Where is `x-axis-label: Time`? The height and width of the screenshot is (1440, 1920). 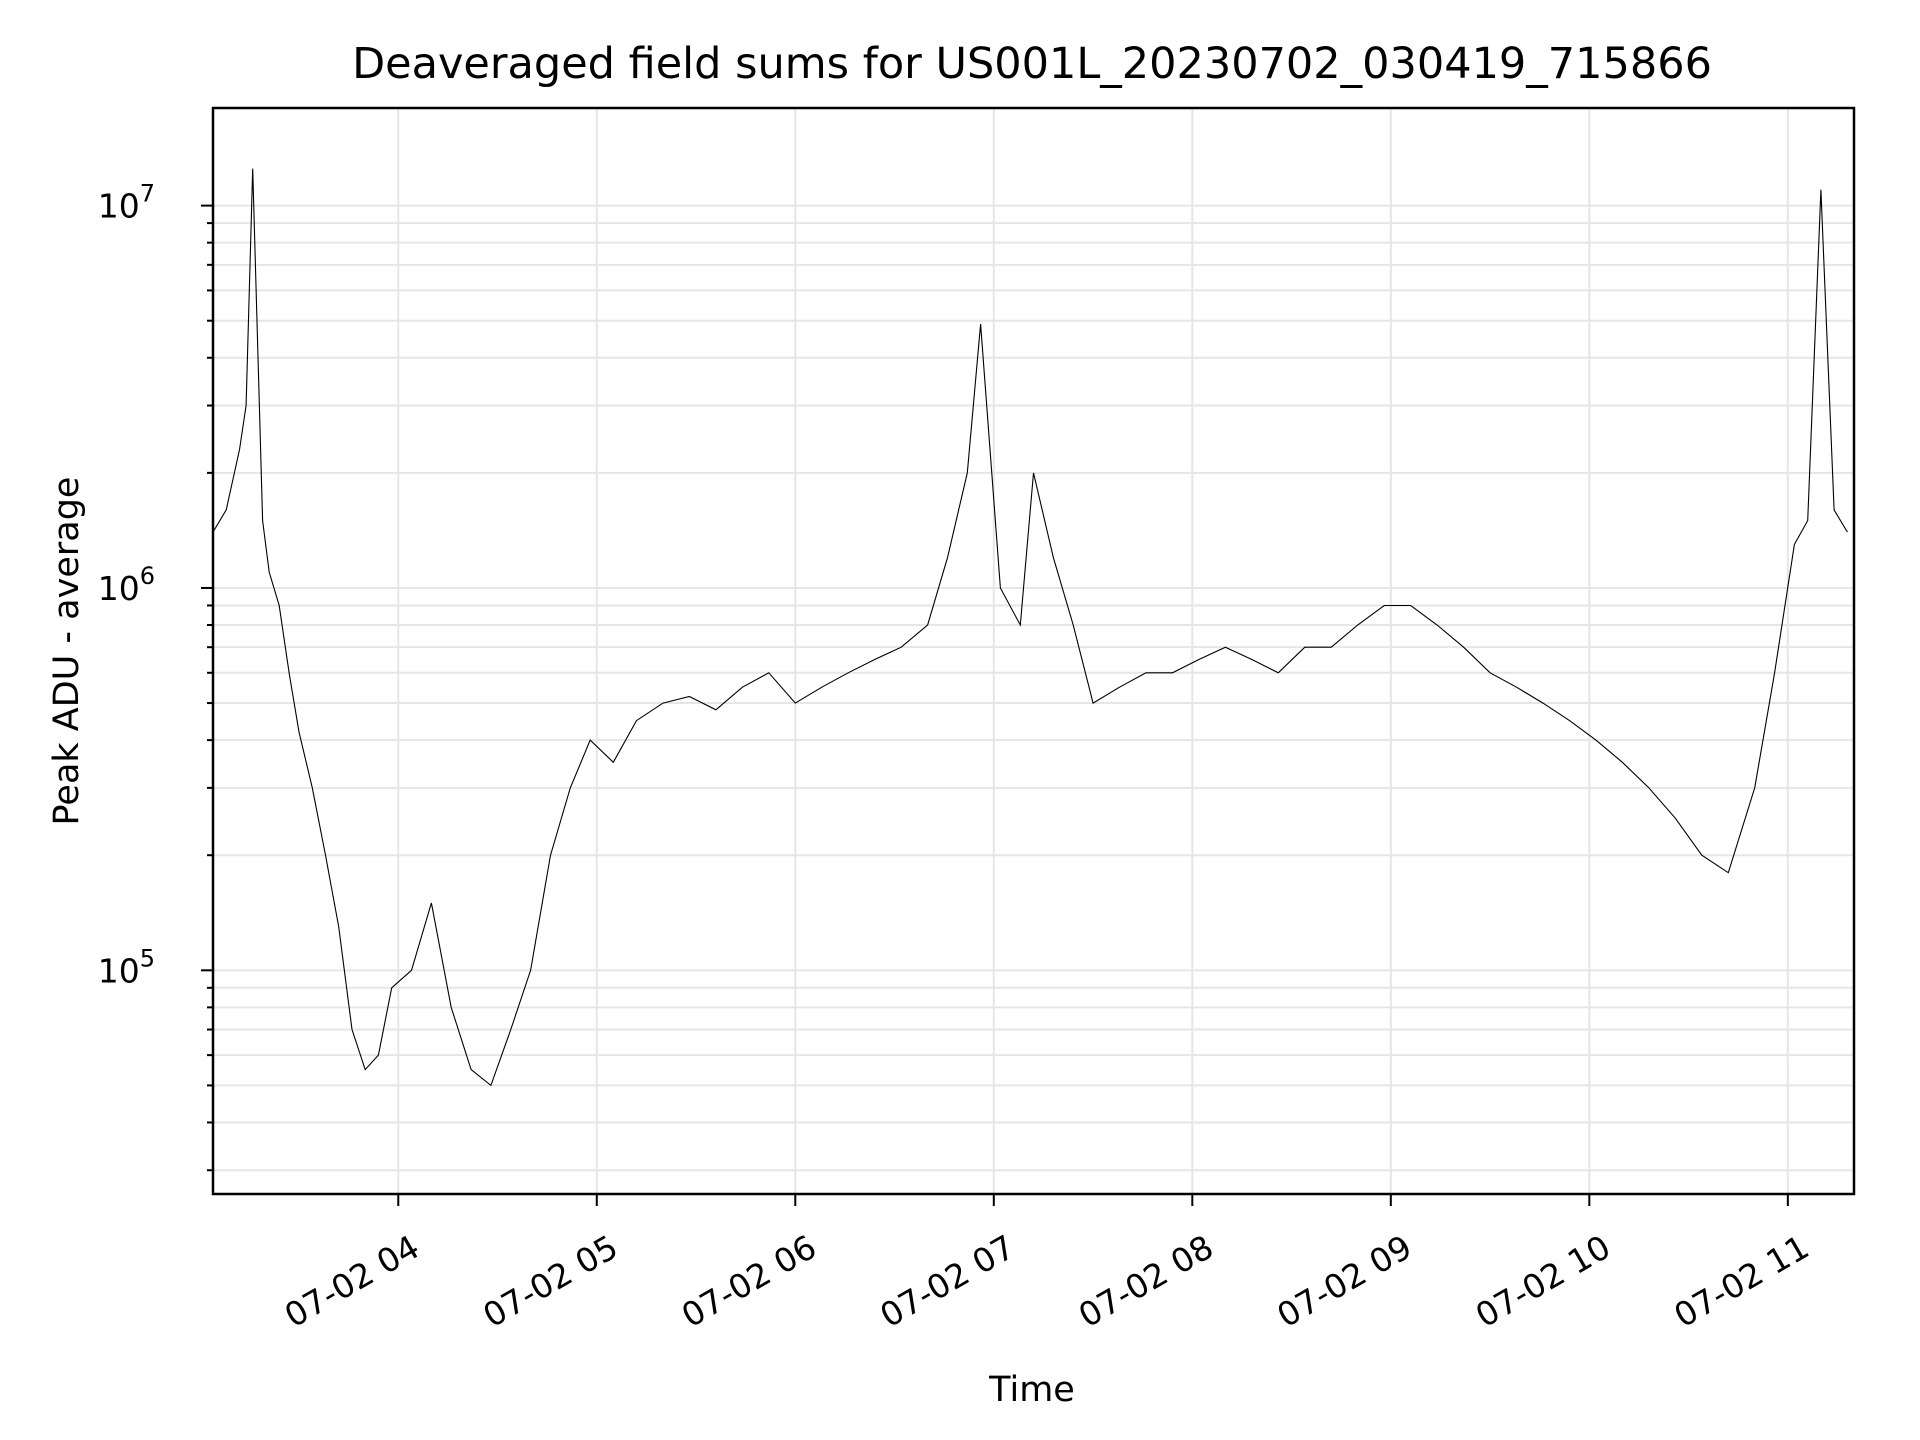
x-axis-label: Time is located at coordinates (1031, 1390).